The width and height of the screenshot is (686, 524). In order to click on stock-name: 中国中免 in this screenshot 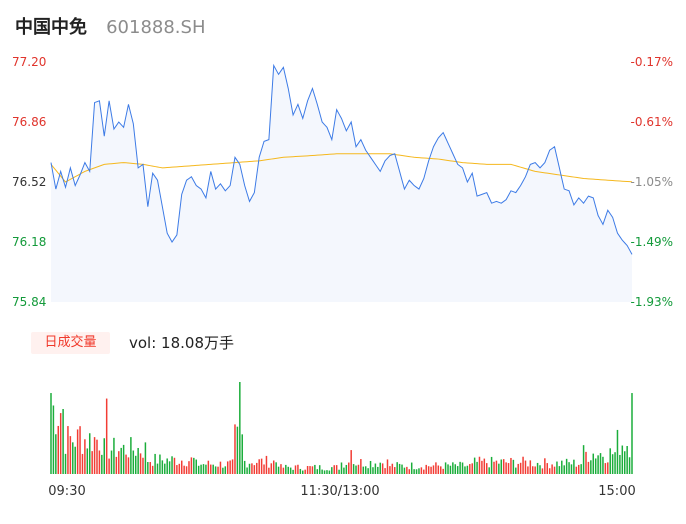, I will do `click(51, 27)`.